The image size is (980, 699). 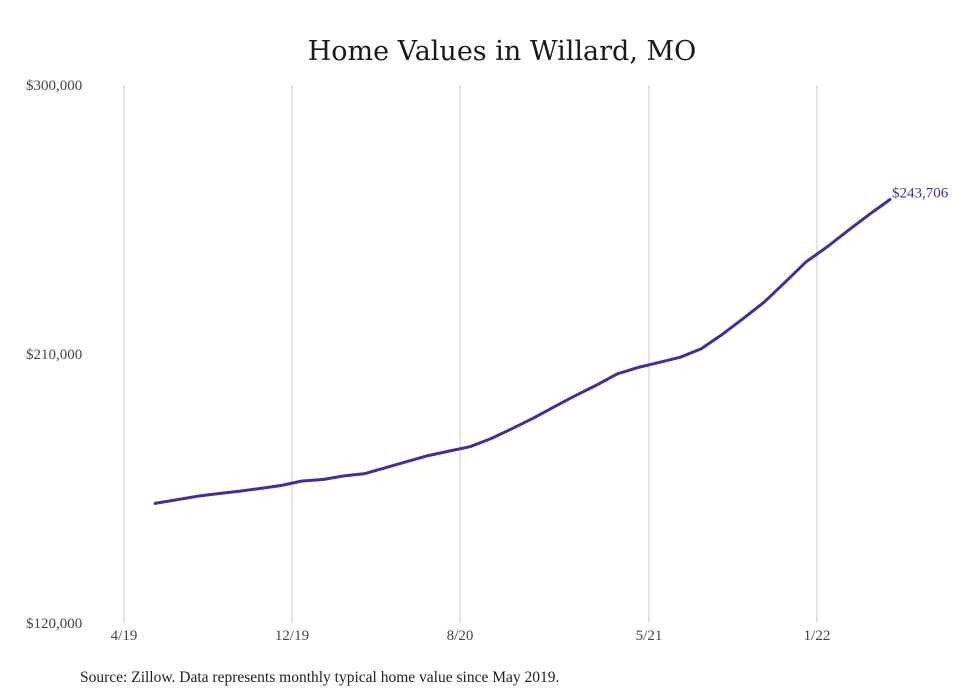 I want to click on y-tick-label: $120,000, so click(x=54, y=624).